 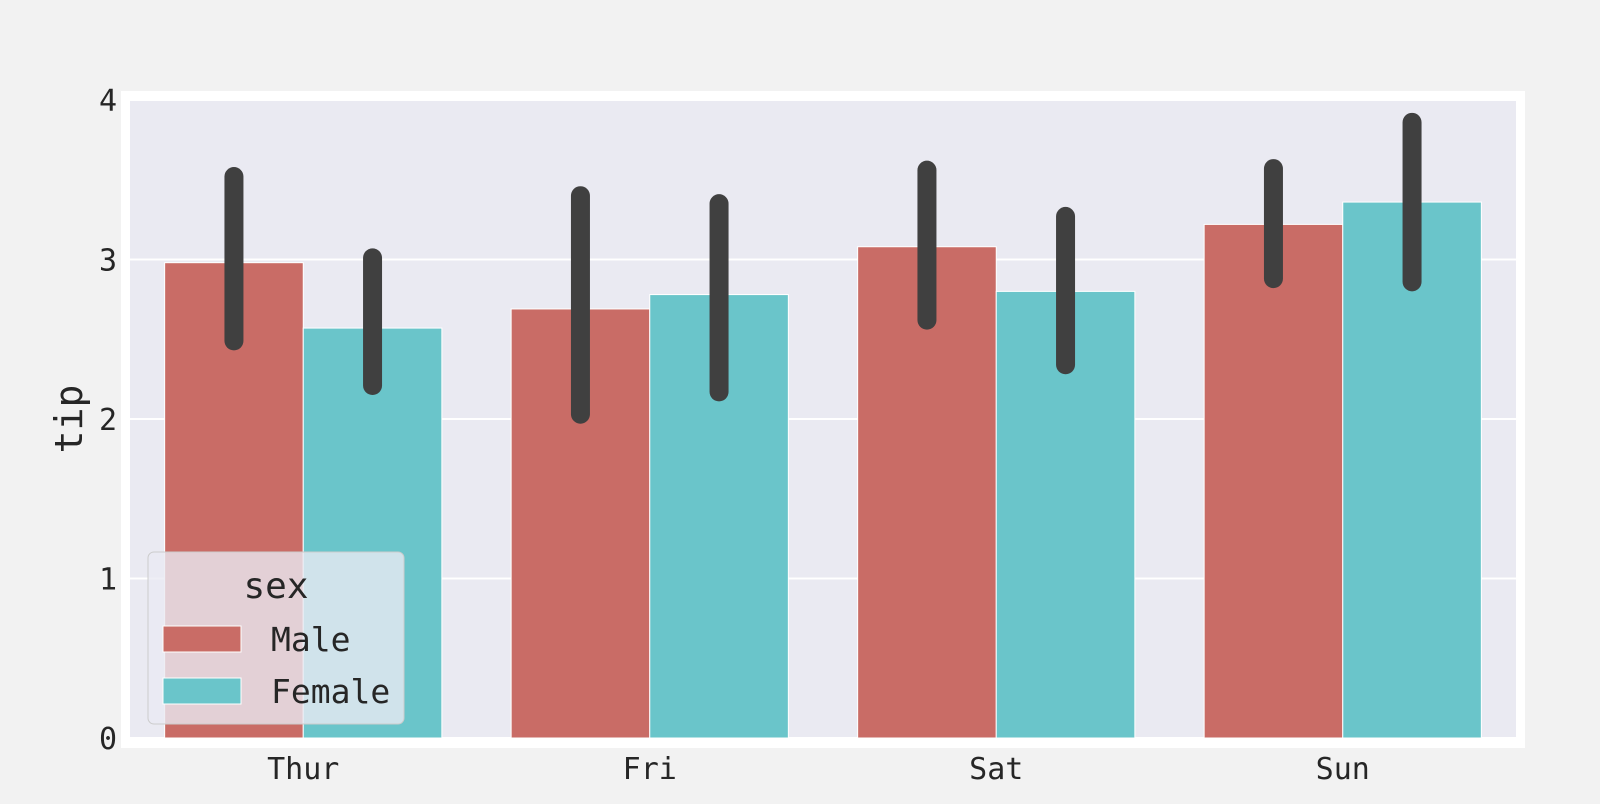 What do you see at coordinates (108, 101) in the screenshot?
I see `y-tick-label: 4` at bounding box center [108, 101].